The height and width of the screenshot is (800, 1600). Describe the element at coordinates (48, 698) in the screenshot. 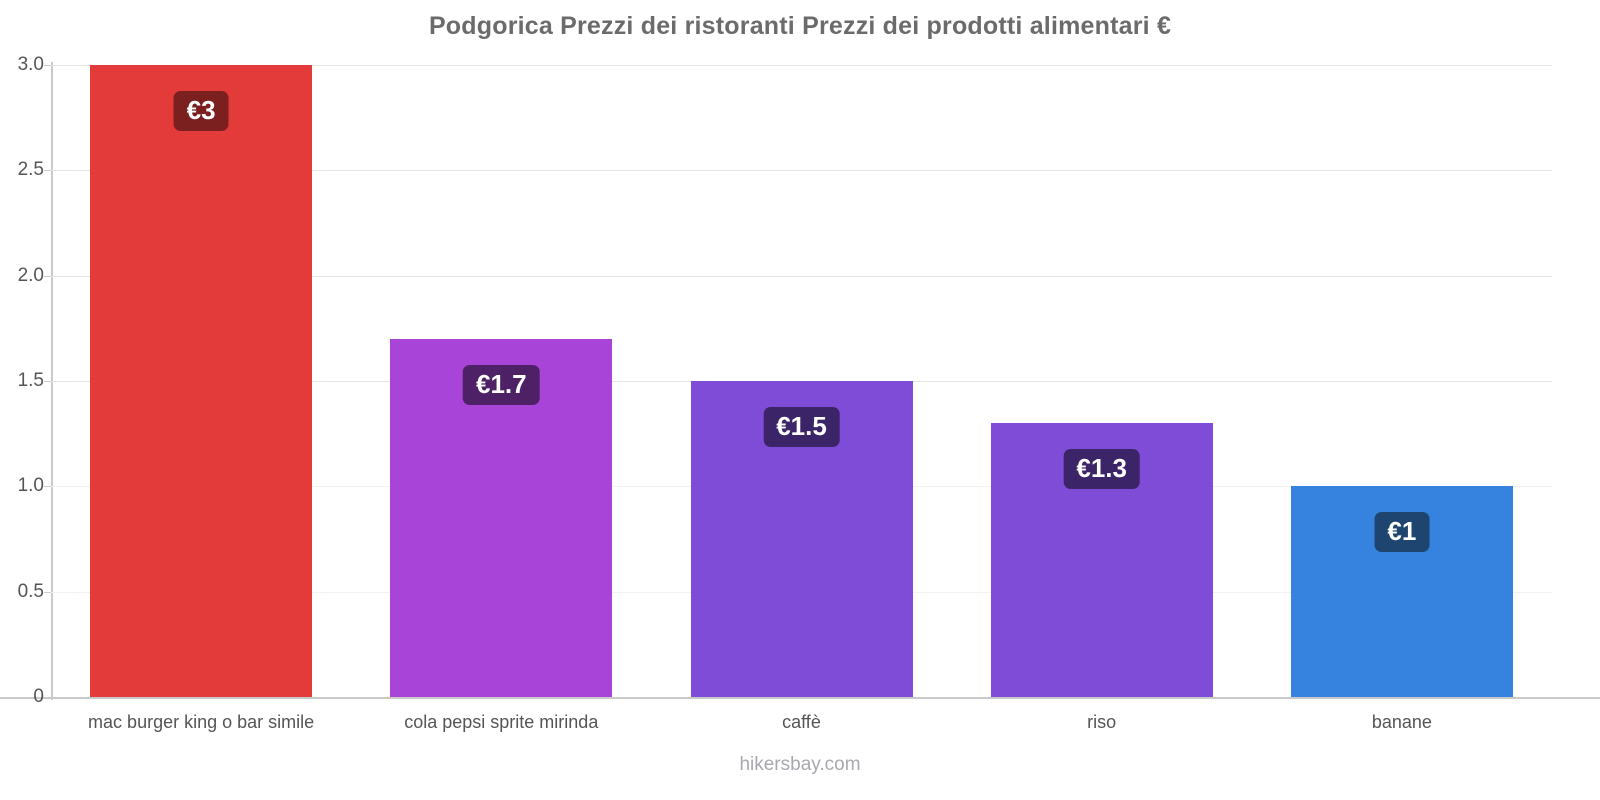

I see `y-axis-tick-zero` at that location.